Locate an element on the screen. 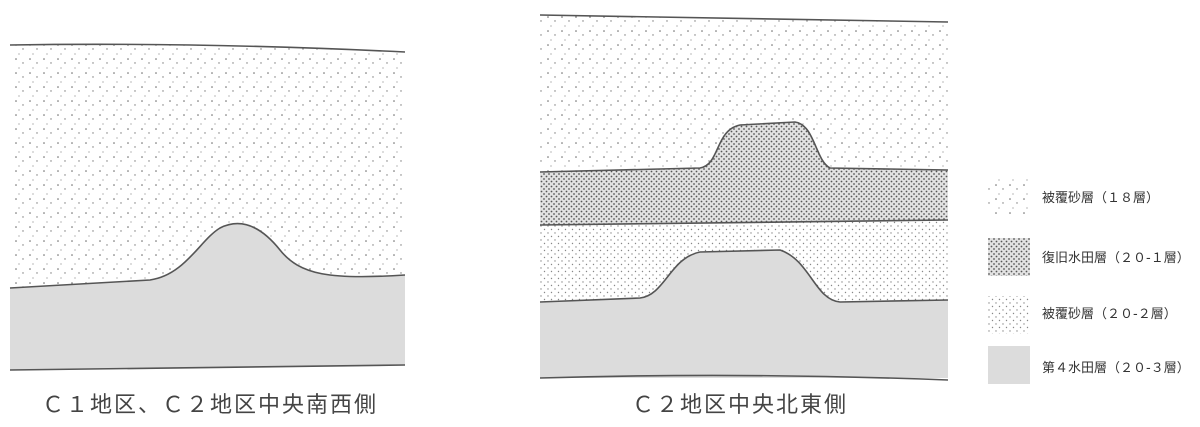 The height and width of the screenshot is (427, 1200). legend-label: 被覆砂層（２０-２層） is located at coordinates (1109, 314).